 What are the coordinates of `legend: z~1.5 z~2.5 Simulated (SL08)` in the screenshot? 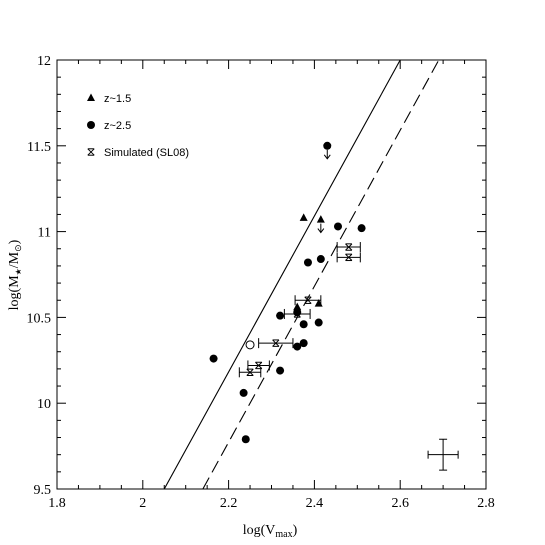 It's located at (138, 126).